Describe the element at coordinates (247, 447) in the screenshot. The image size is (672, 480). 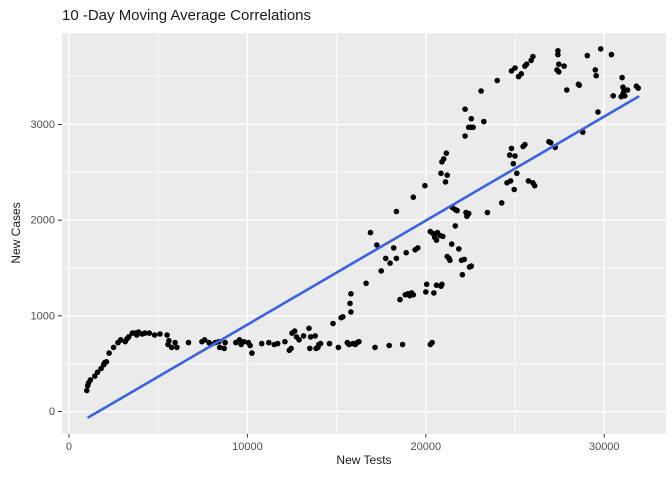
I see `x-tick-label: 10000` at that location.